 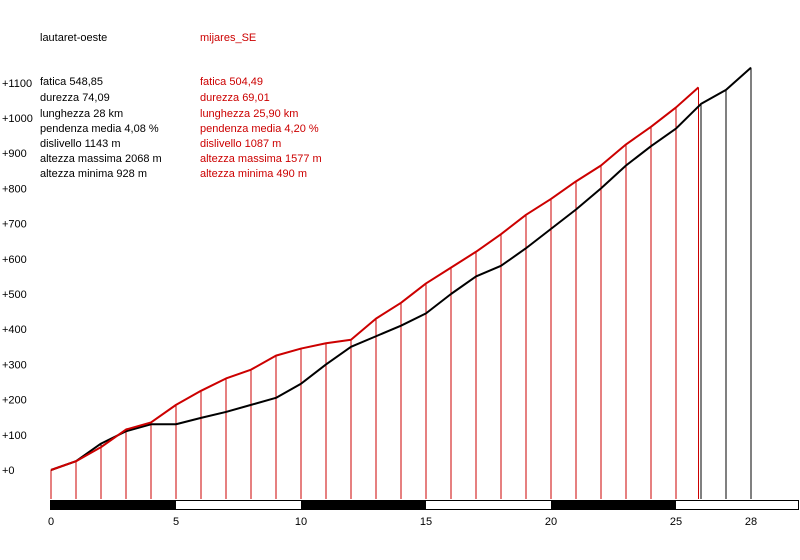 What do you see at coordinates (101, 159) in the screenshot?
I see `stat-altezza-massima: altezza massima 2068 m` at bounding box center [101, 159].